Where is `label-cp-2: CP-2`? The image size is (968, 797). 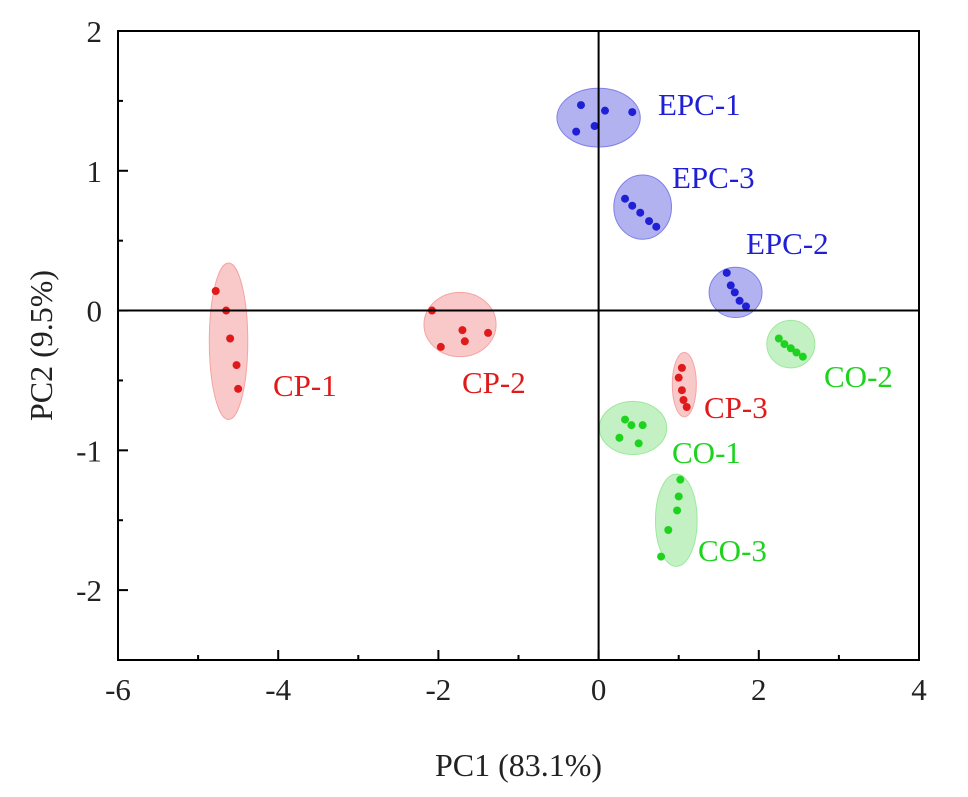
label-cp-2: CP-2 is located at coordinates (494, 382).